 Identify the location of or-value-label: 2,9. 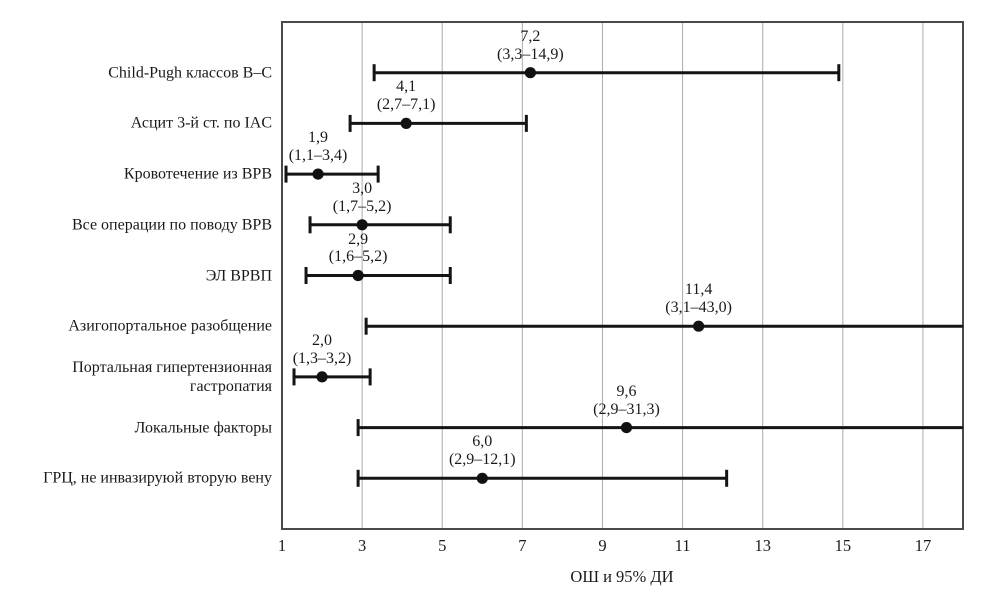
(358, 239).